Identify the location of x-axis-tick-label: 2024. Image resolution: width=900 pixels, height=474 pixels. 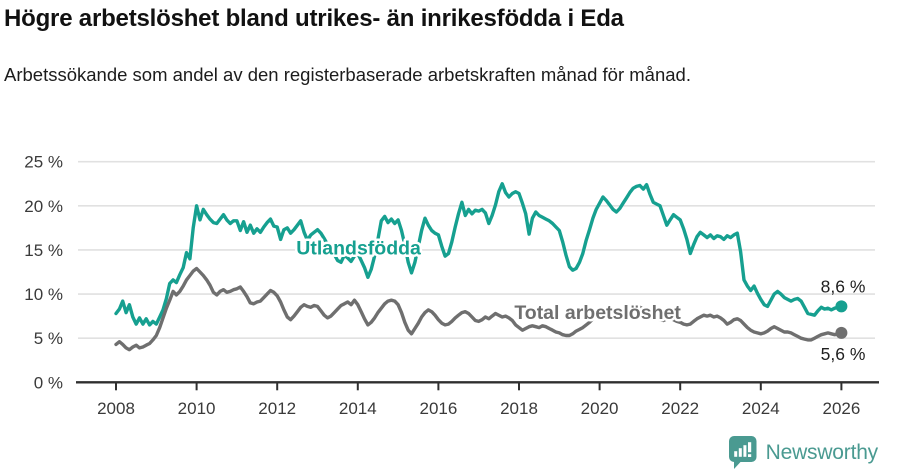
(761, 408).